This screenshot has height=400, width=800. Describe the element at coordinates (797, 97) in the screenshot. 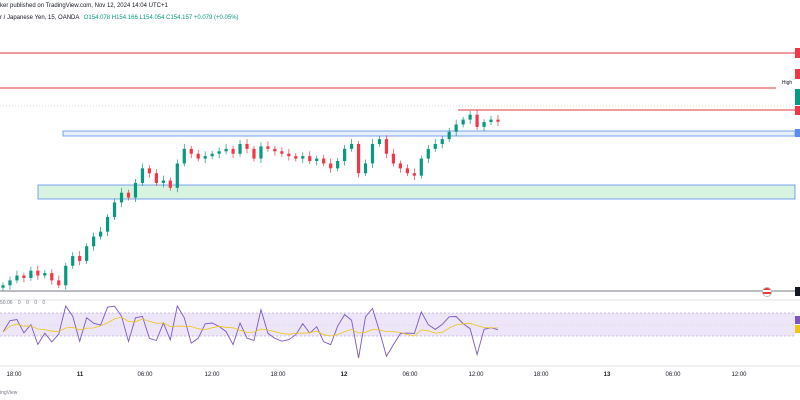

I see `price-tag-green` at that location.